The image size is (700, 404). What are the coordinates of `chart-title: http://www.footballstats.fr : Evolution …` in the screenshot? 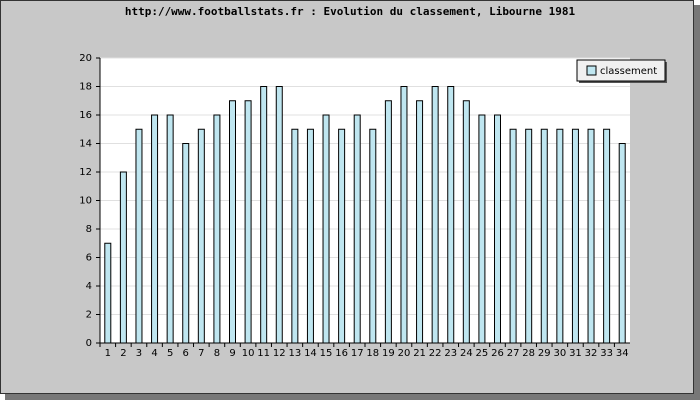 It's located at (350, 11).